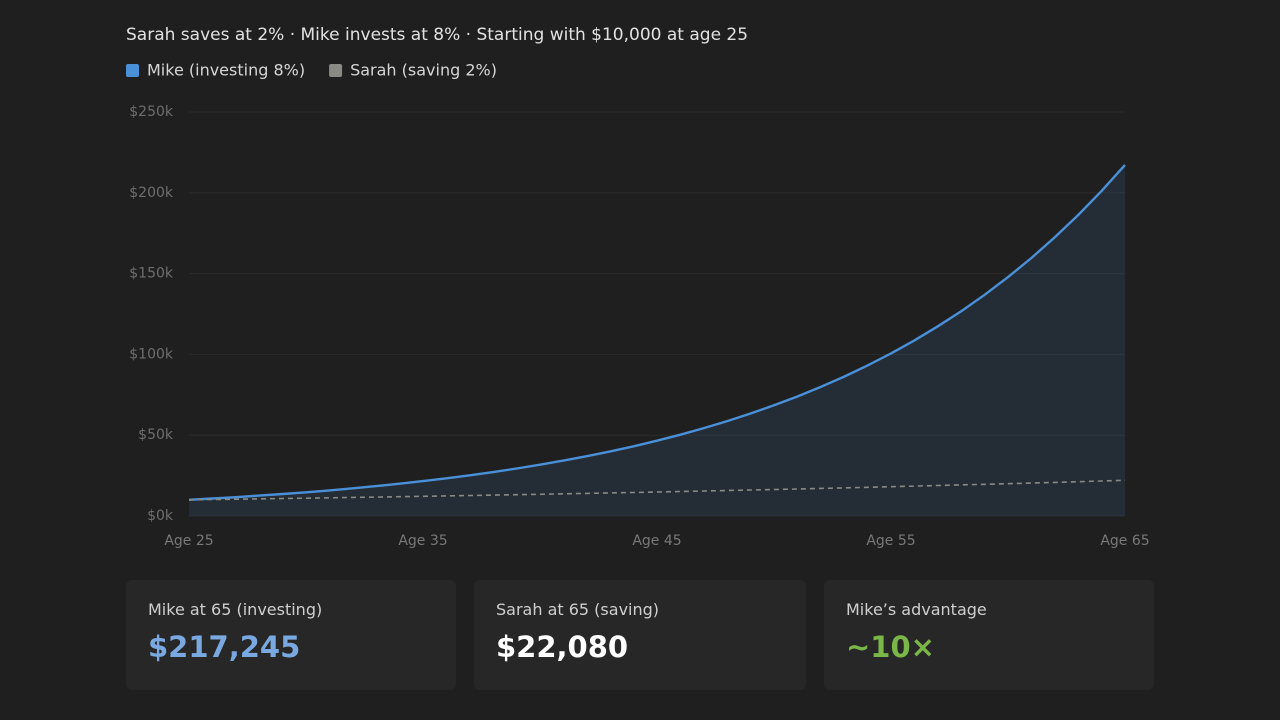  I want to click on stat-card: Mike at 65 (investing) $217,245, so click(291, 635).